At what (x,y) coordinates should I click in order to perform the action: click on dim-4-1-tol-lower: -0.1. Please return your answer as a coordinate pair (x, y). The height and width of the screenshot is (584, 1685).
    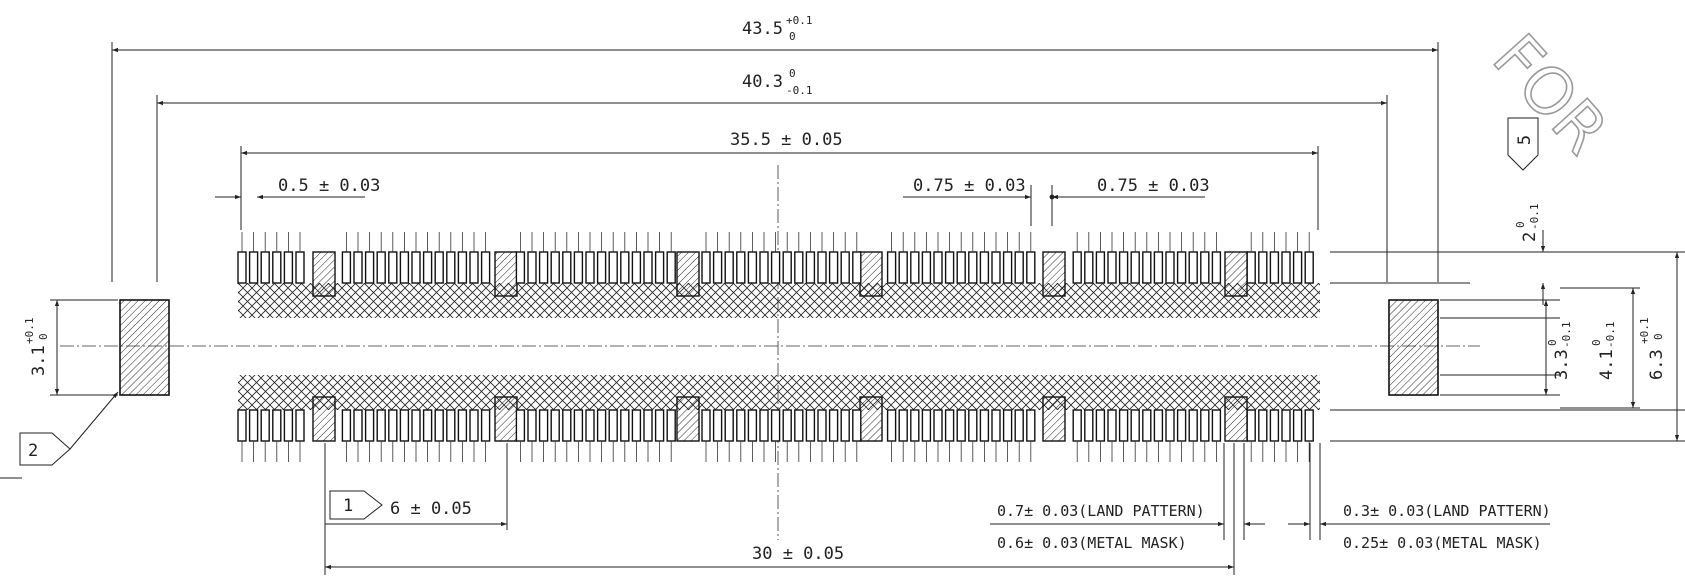
    Looking at the image, I should click on (1610, 335).